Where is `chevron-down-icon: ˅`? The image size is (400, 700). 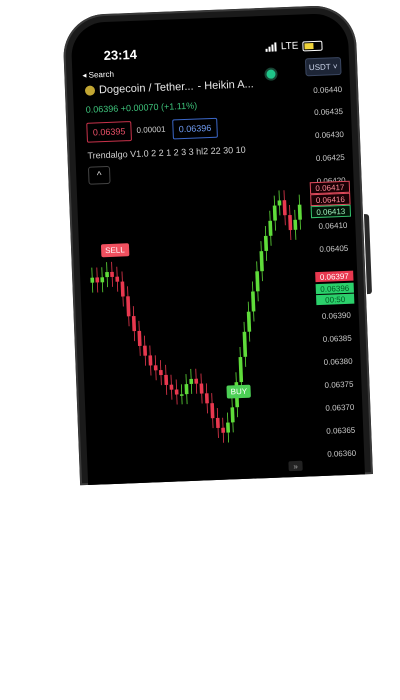 chevron-down-icon: ˅ is located at coordinates (334, 66).